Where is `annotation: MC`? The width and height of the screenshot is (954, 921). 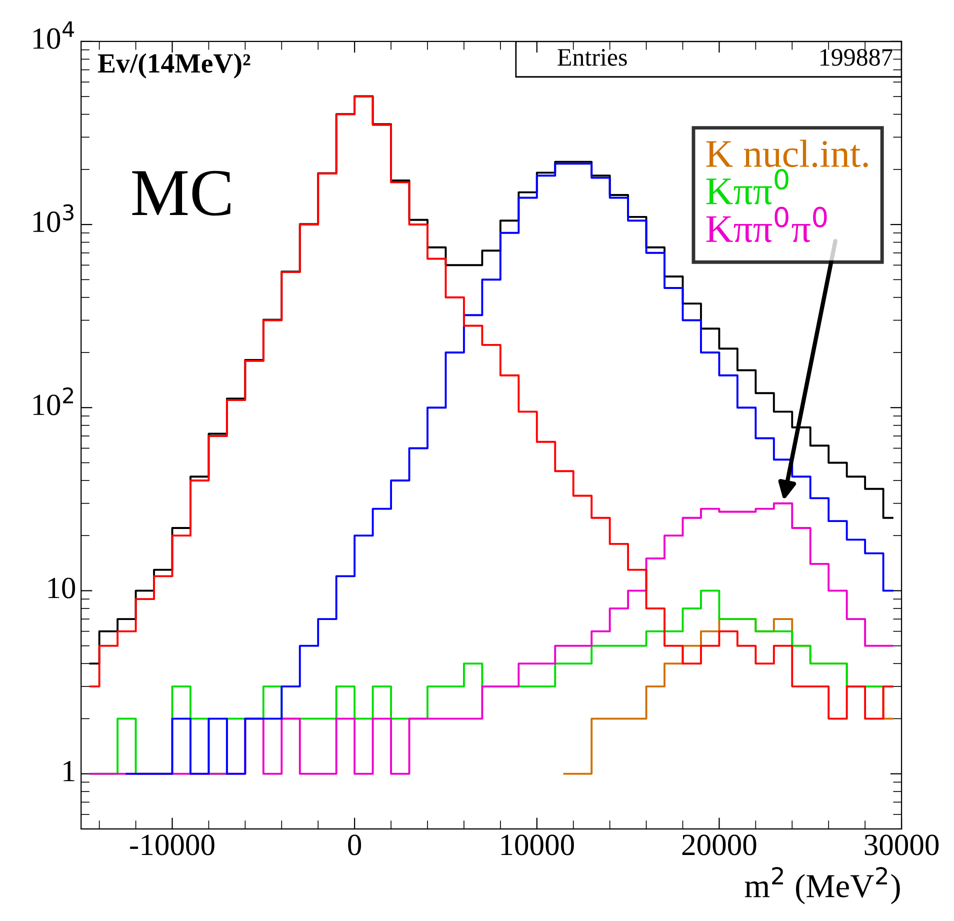 annotation: MC is located at coordinates (181, 193).